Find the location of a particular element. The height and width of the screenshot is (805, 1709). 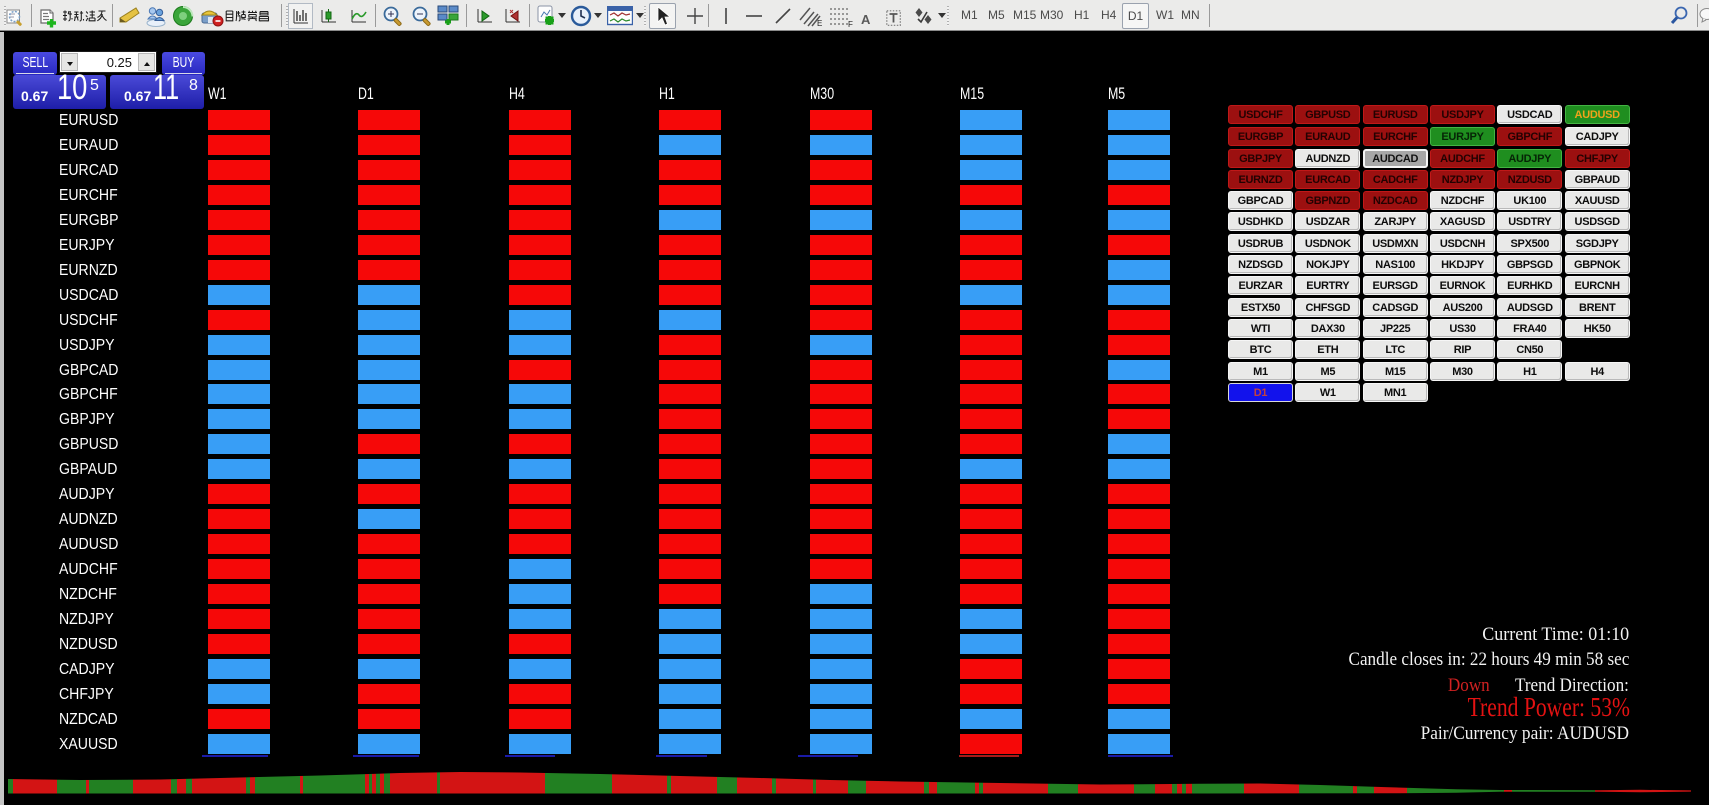

svg-text: E is located at coordinates (819, 23).